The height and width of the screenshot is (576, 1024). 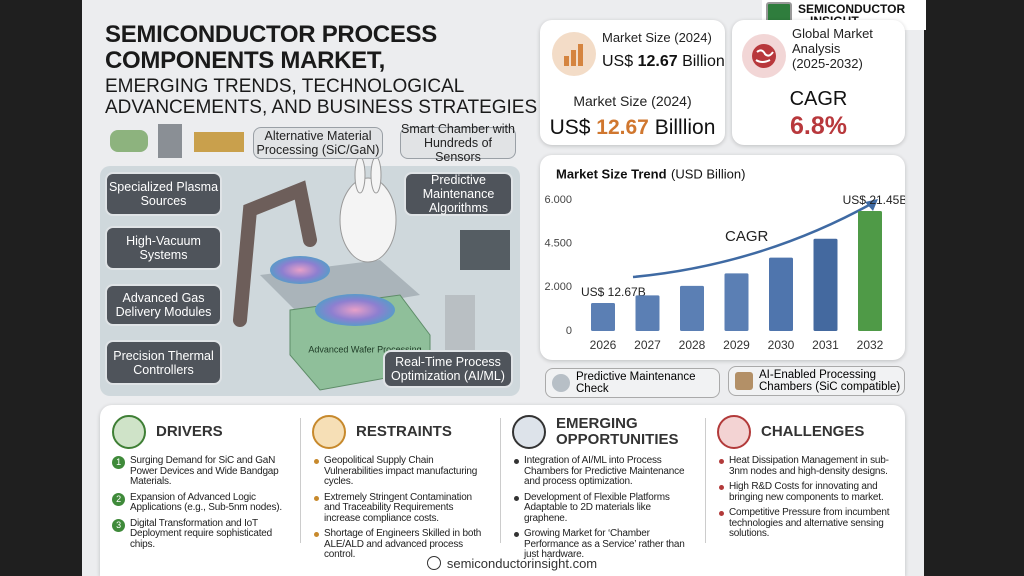 I want to click on footer-url: semiconductorinsight.com, so click(x=522, y=563).